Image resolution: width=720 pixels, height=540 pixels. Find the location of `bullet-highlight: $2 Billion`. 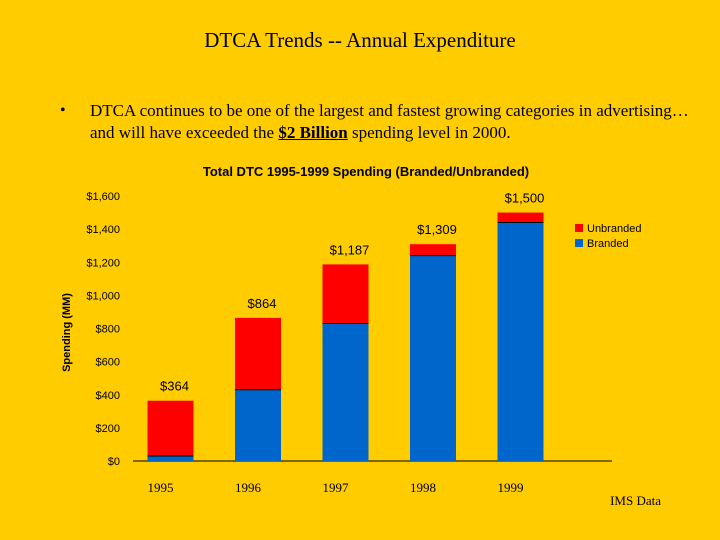

bullet-highlight: $2 Billion is located at coordinates (313, 132).